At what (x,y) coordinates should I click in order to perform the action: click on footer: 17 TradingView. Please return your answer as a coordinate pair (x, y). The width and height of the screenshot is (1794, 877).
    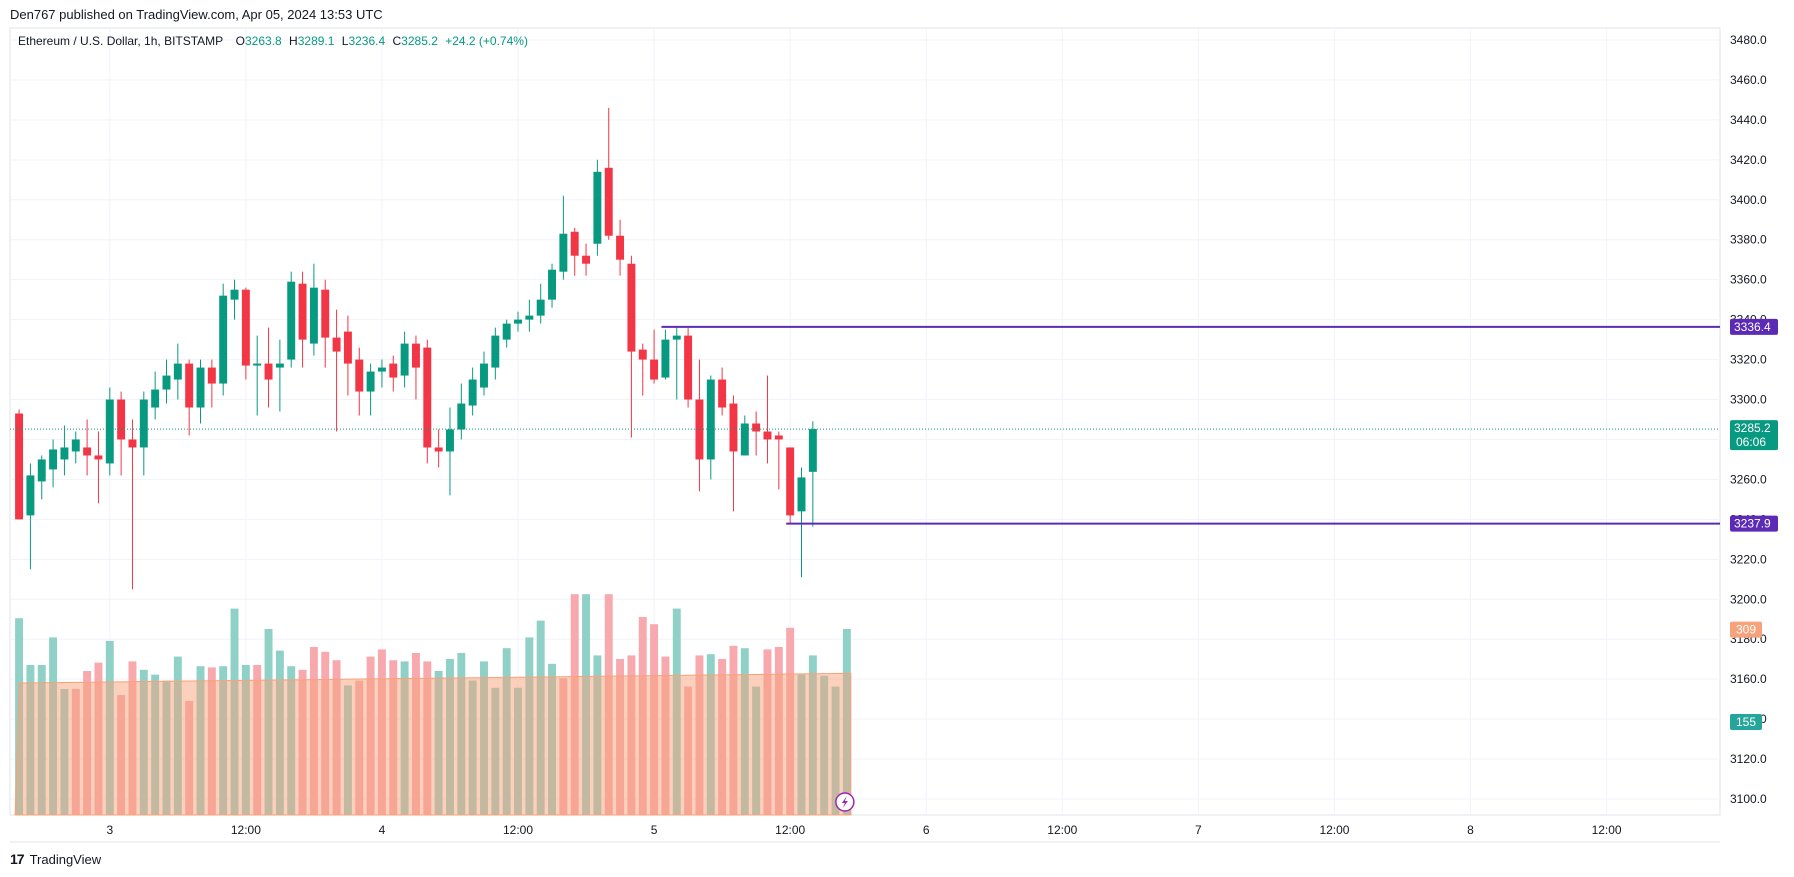
    Looking at the image, I should click on (55, 859).